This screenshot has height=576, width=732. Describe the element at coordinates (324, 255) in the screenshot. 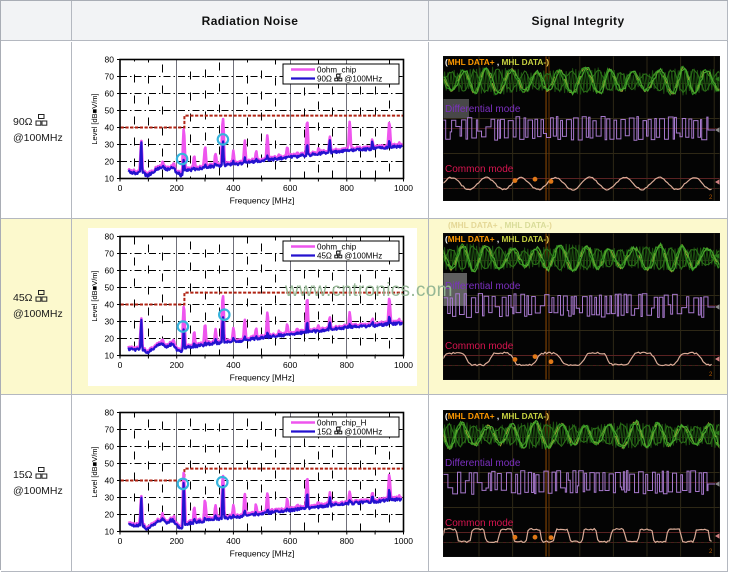

I see `svg-text: 45Ω` at that location.